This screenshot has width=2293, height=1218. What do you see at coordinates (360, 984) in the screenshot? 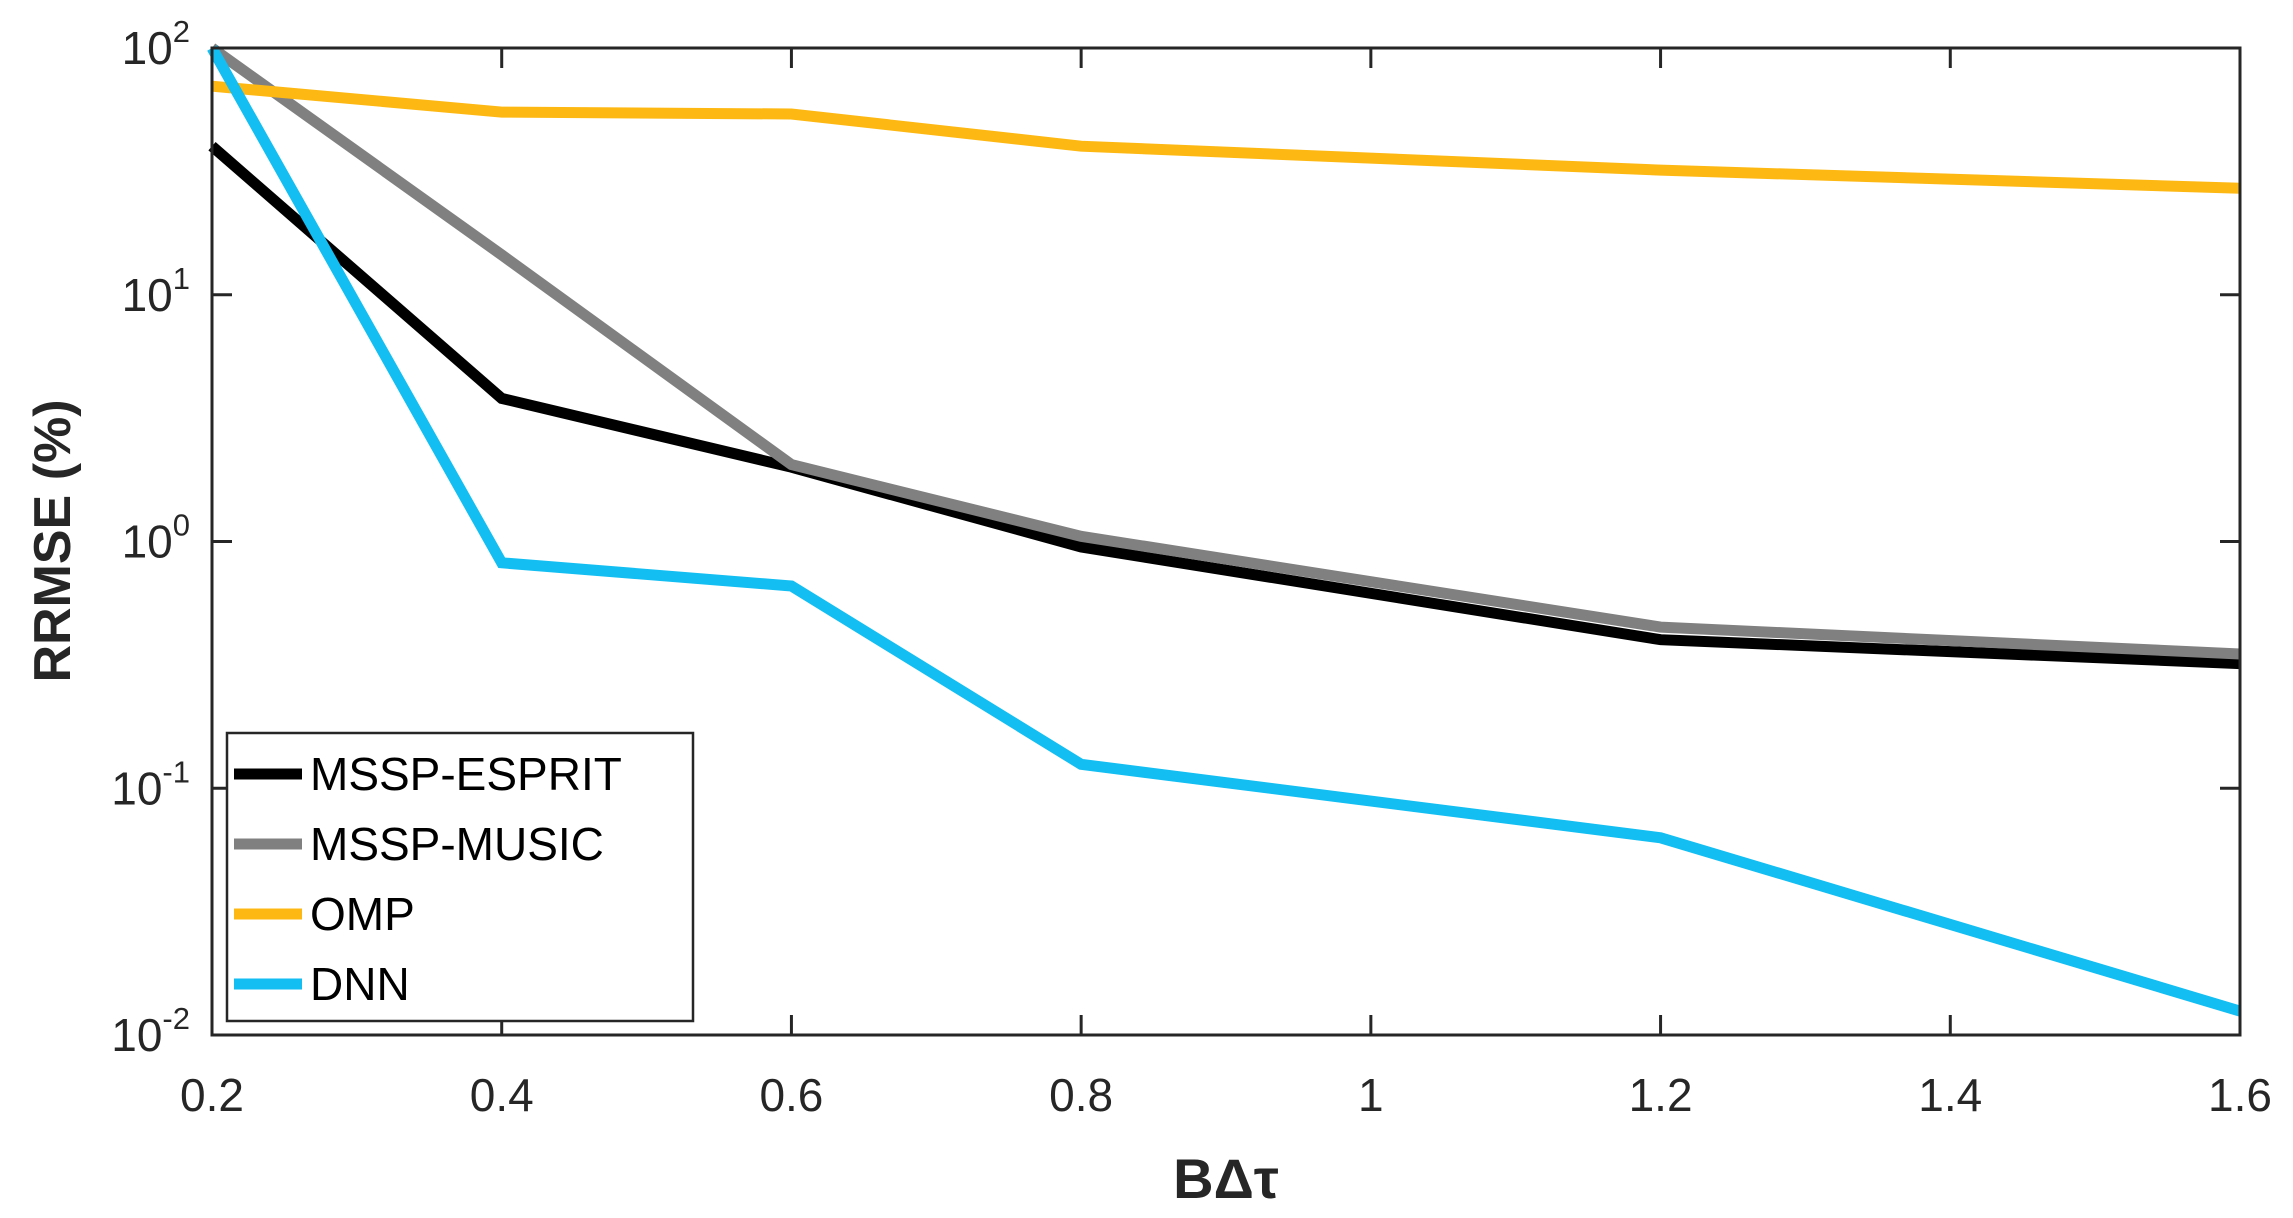
I see `legend-label-3: DNN` at bounding box center [360, 984].